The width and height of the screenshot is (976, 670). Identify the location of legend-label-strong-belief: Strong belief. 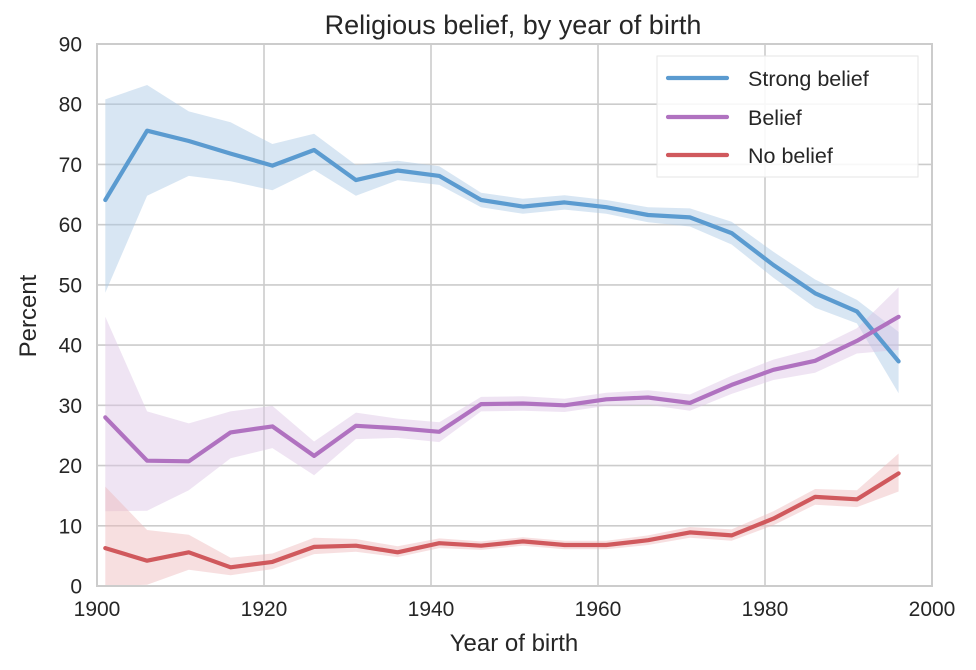
(808, 79).